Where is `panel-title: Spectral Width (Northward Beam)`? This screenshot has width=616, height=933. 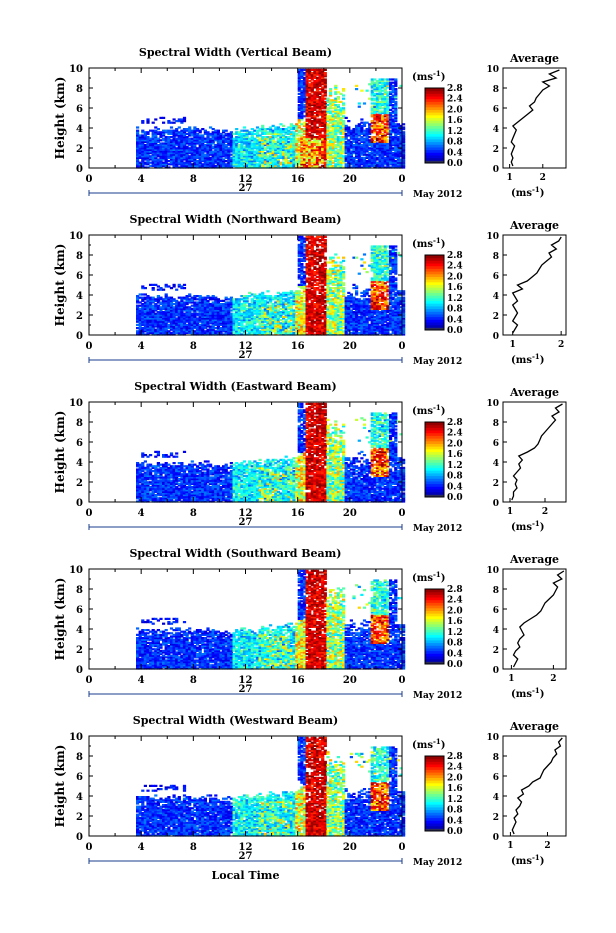
panel-title: Spectral Width (Northward Beam) is located at coordinates (236, 219).